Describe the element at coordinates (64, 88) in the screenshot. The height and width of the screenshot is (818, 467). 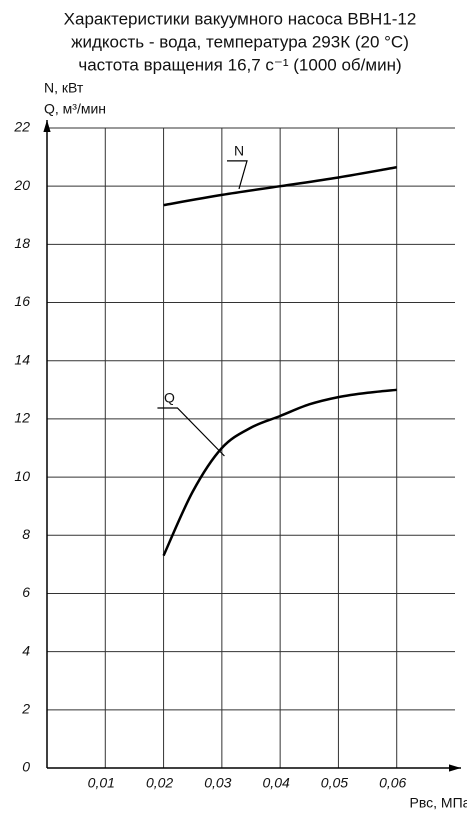
I see `y-axis-label: N, кВт` at that location.